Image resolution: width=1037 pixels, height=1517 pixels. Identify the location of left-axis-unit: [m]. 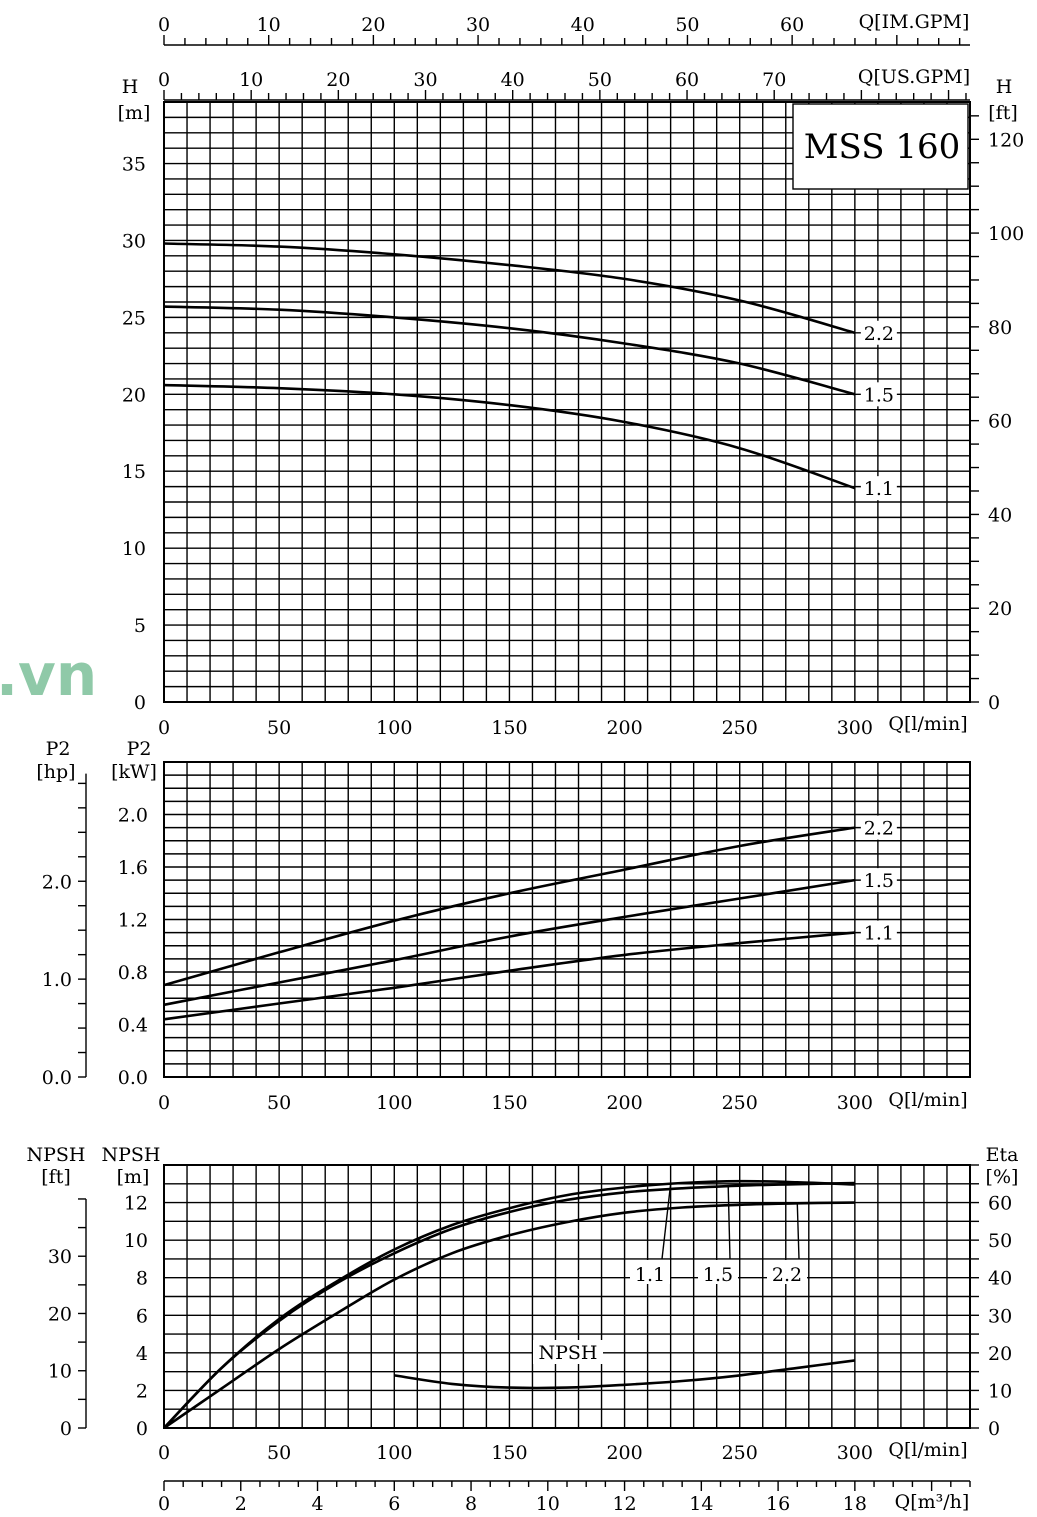
(134, 113).